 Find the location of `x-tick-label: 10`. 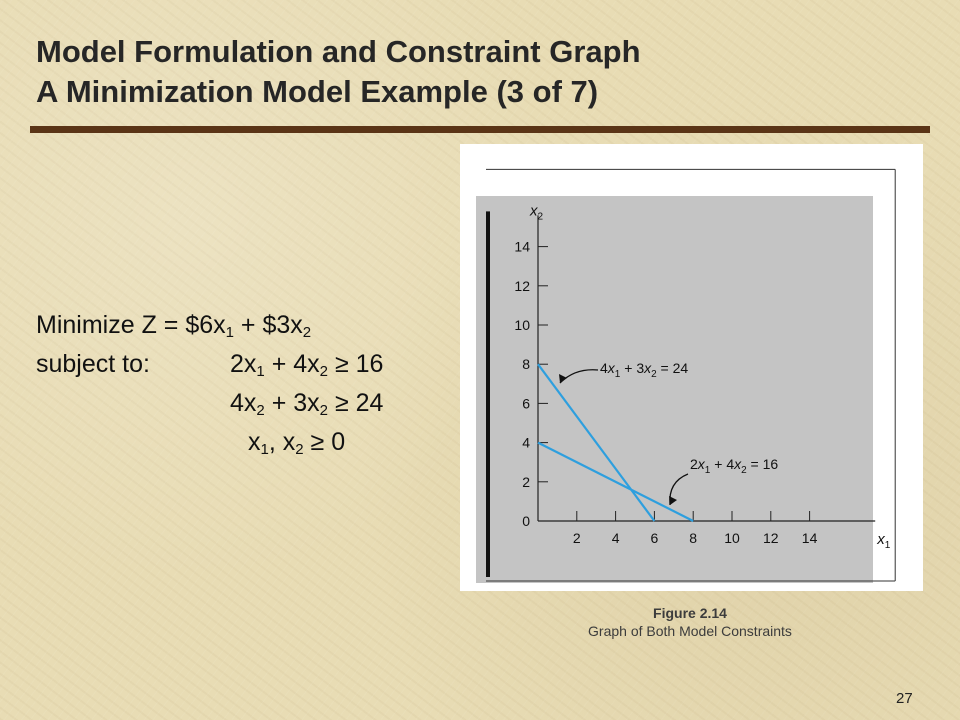

x-tick-label: 10 is located at coordinates (732, 538).